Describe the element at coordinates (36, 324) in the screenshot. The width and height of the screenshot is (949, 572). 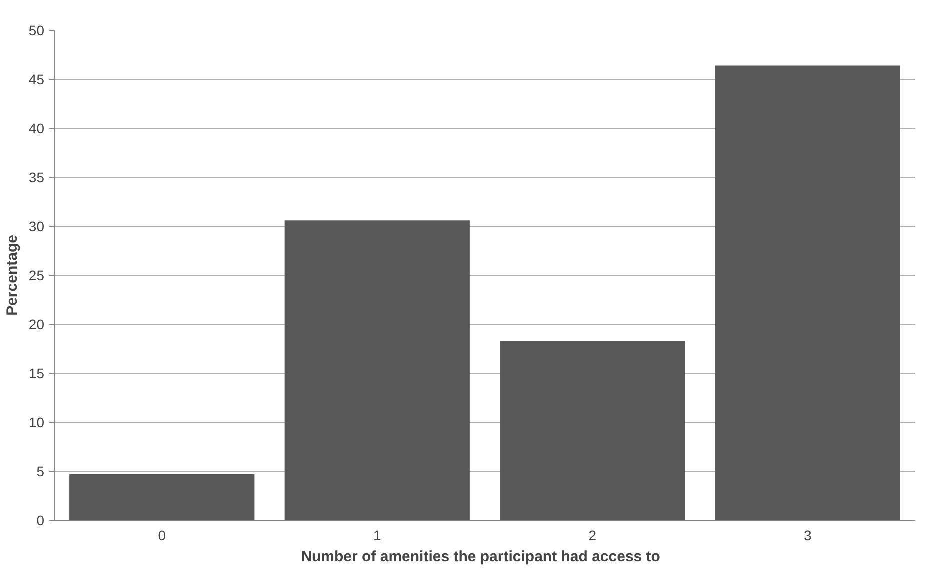
I see `y-tick-label: 20` at that location.